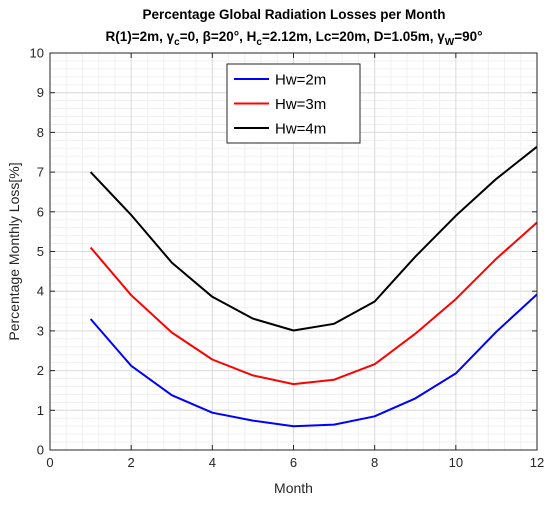  Describe the element at coordinates (40, 410) in the screenshot. I see `y-tick-label: 1` at that location.